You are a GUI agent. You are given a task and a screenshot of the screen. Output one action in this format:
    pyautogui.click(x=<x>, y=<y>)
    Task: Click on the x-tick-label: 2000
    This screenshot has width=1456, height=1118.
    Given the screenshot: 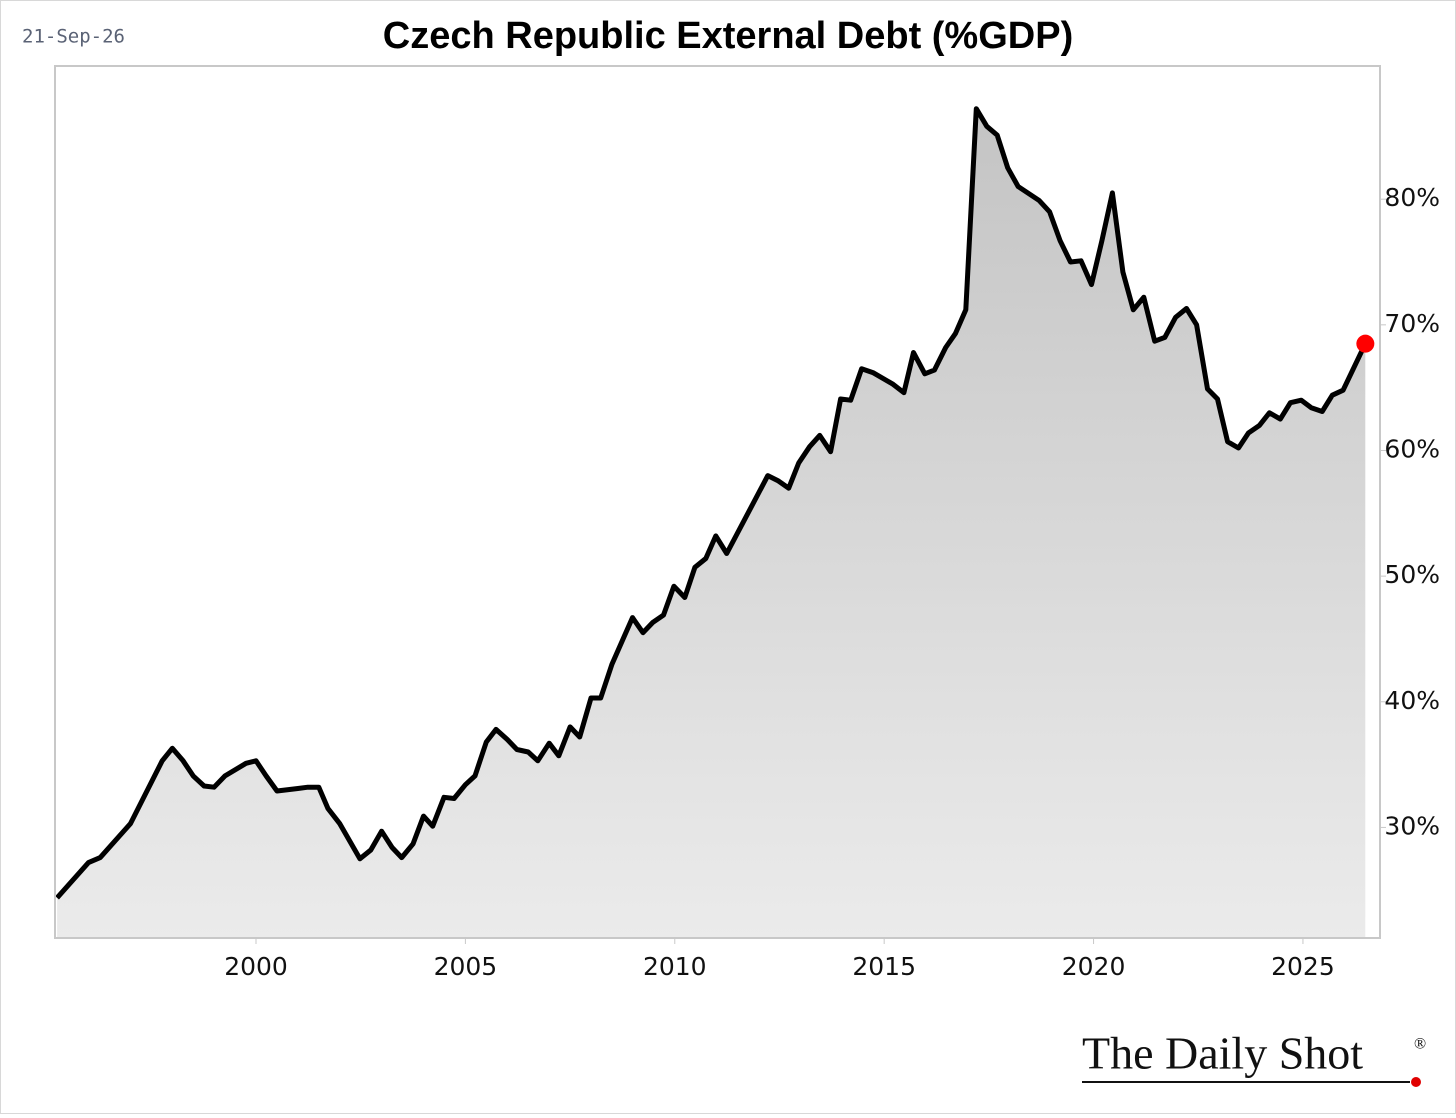 What is the action you would take?
    pyautogui.click(x=256, y=966)
    